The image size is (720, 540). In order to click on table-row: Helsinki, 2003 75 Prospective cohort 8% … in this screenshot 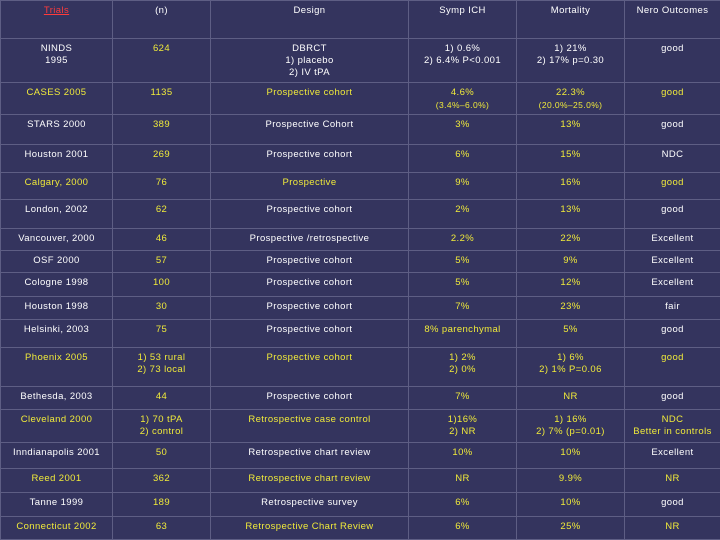, I will do `click(360, 333)`.